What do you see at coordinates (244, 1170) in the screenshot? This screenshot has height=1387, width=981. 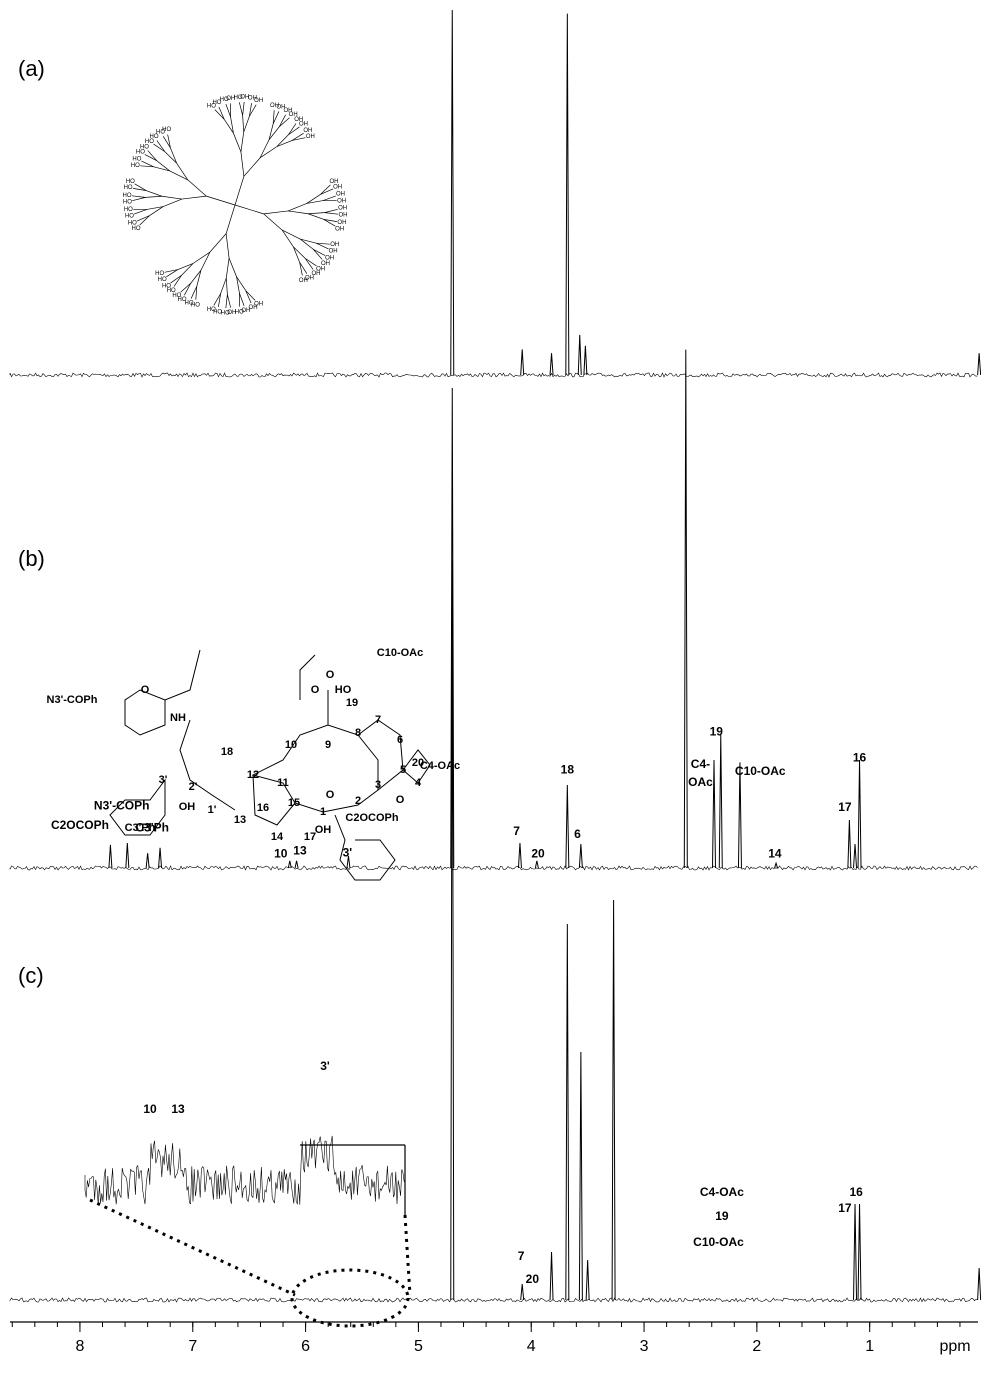 I see `inset-spectrum` at bounding box center [244, 1170].